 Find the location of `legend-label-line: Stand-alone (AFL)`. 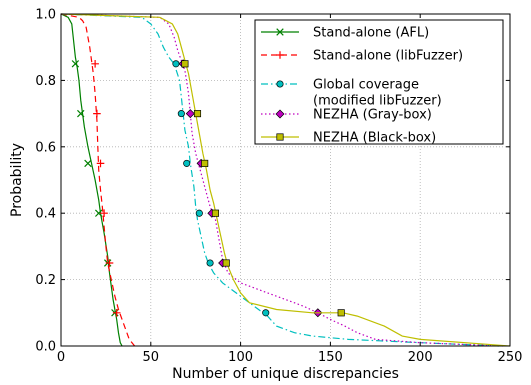

legend-label-line: Stand-alone (AFL) is located at coordinates (371, 33).